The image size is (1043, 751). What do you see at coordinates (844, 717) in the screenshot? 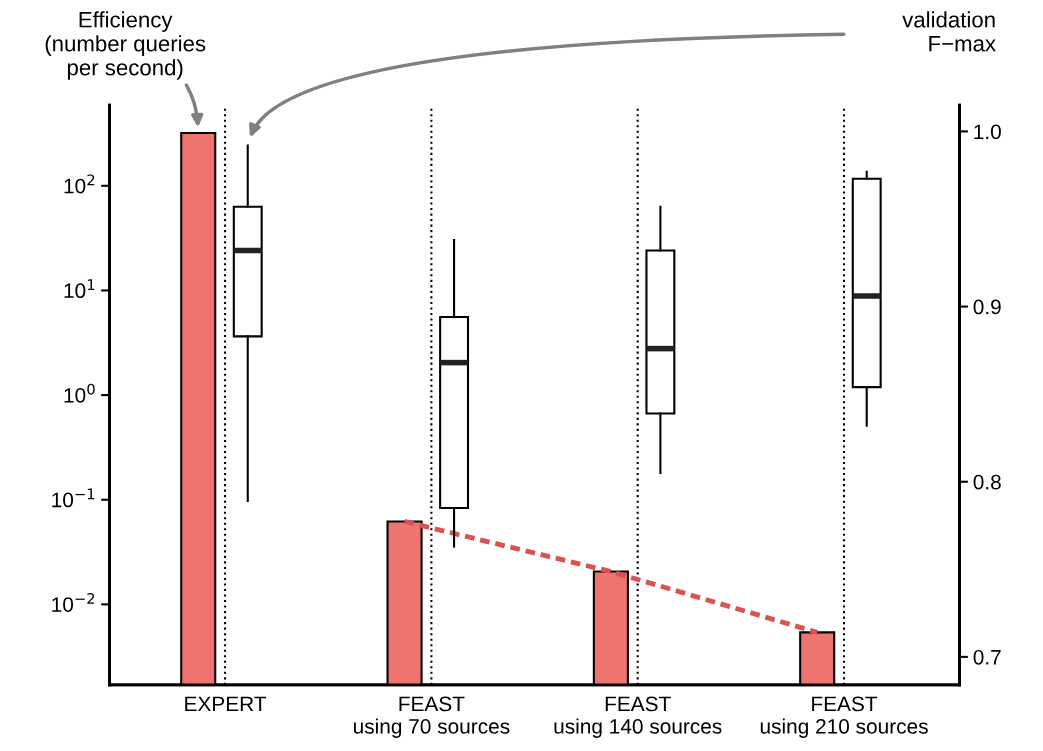
I see `x-tick-label: FEAST using 210 sources` at bounding box center [844, 717].